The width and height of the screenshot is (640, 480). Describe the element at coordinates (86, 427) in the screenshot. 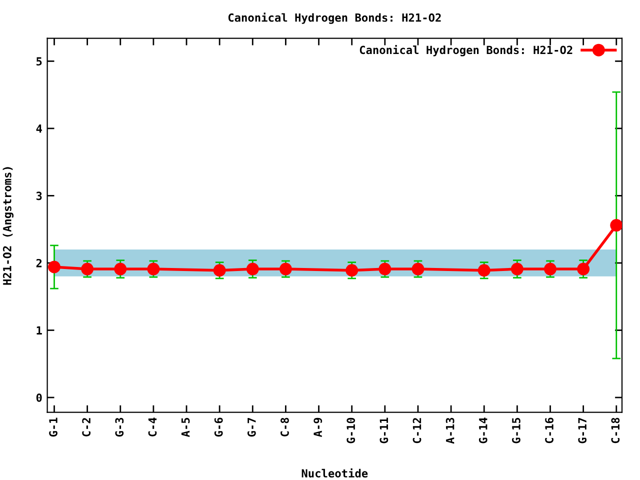

I see `x-tick-label: C-2` at that location.